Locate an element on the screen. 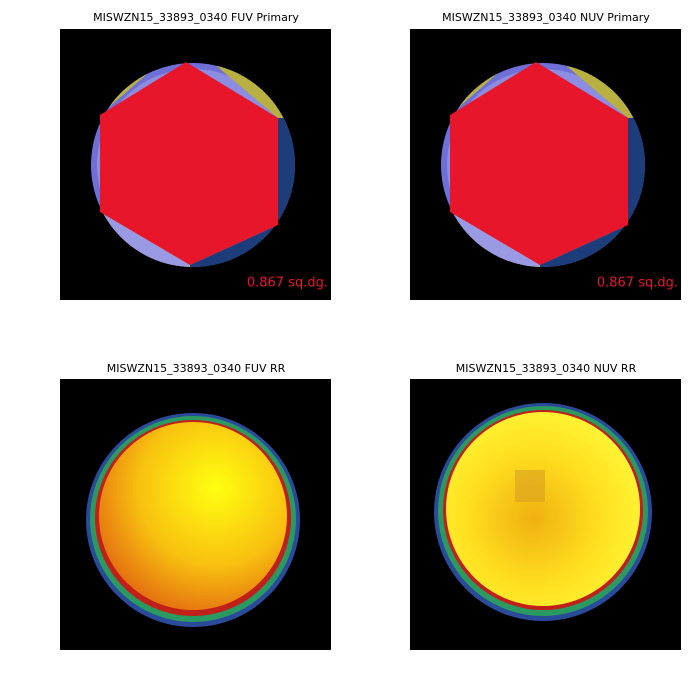 This screenshot has height=700, width=700. fuv-rr-image is located at coordinates (195, 514).